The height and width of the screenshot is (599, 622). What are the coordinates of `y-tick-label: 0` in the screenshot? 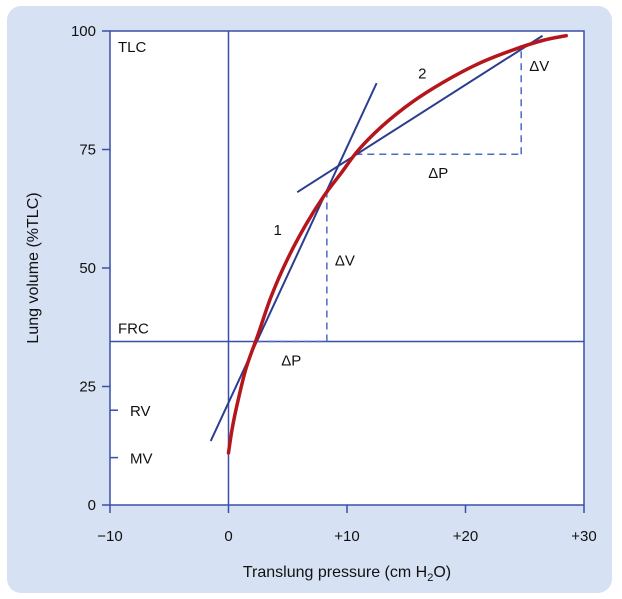 It's located at (92, 505).